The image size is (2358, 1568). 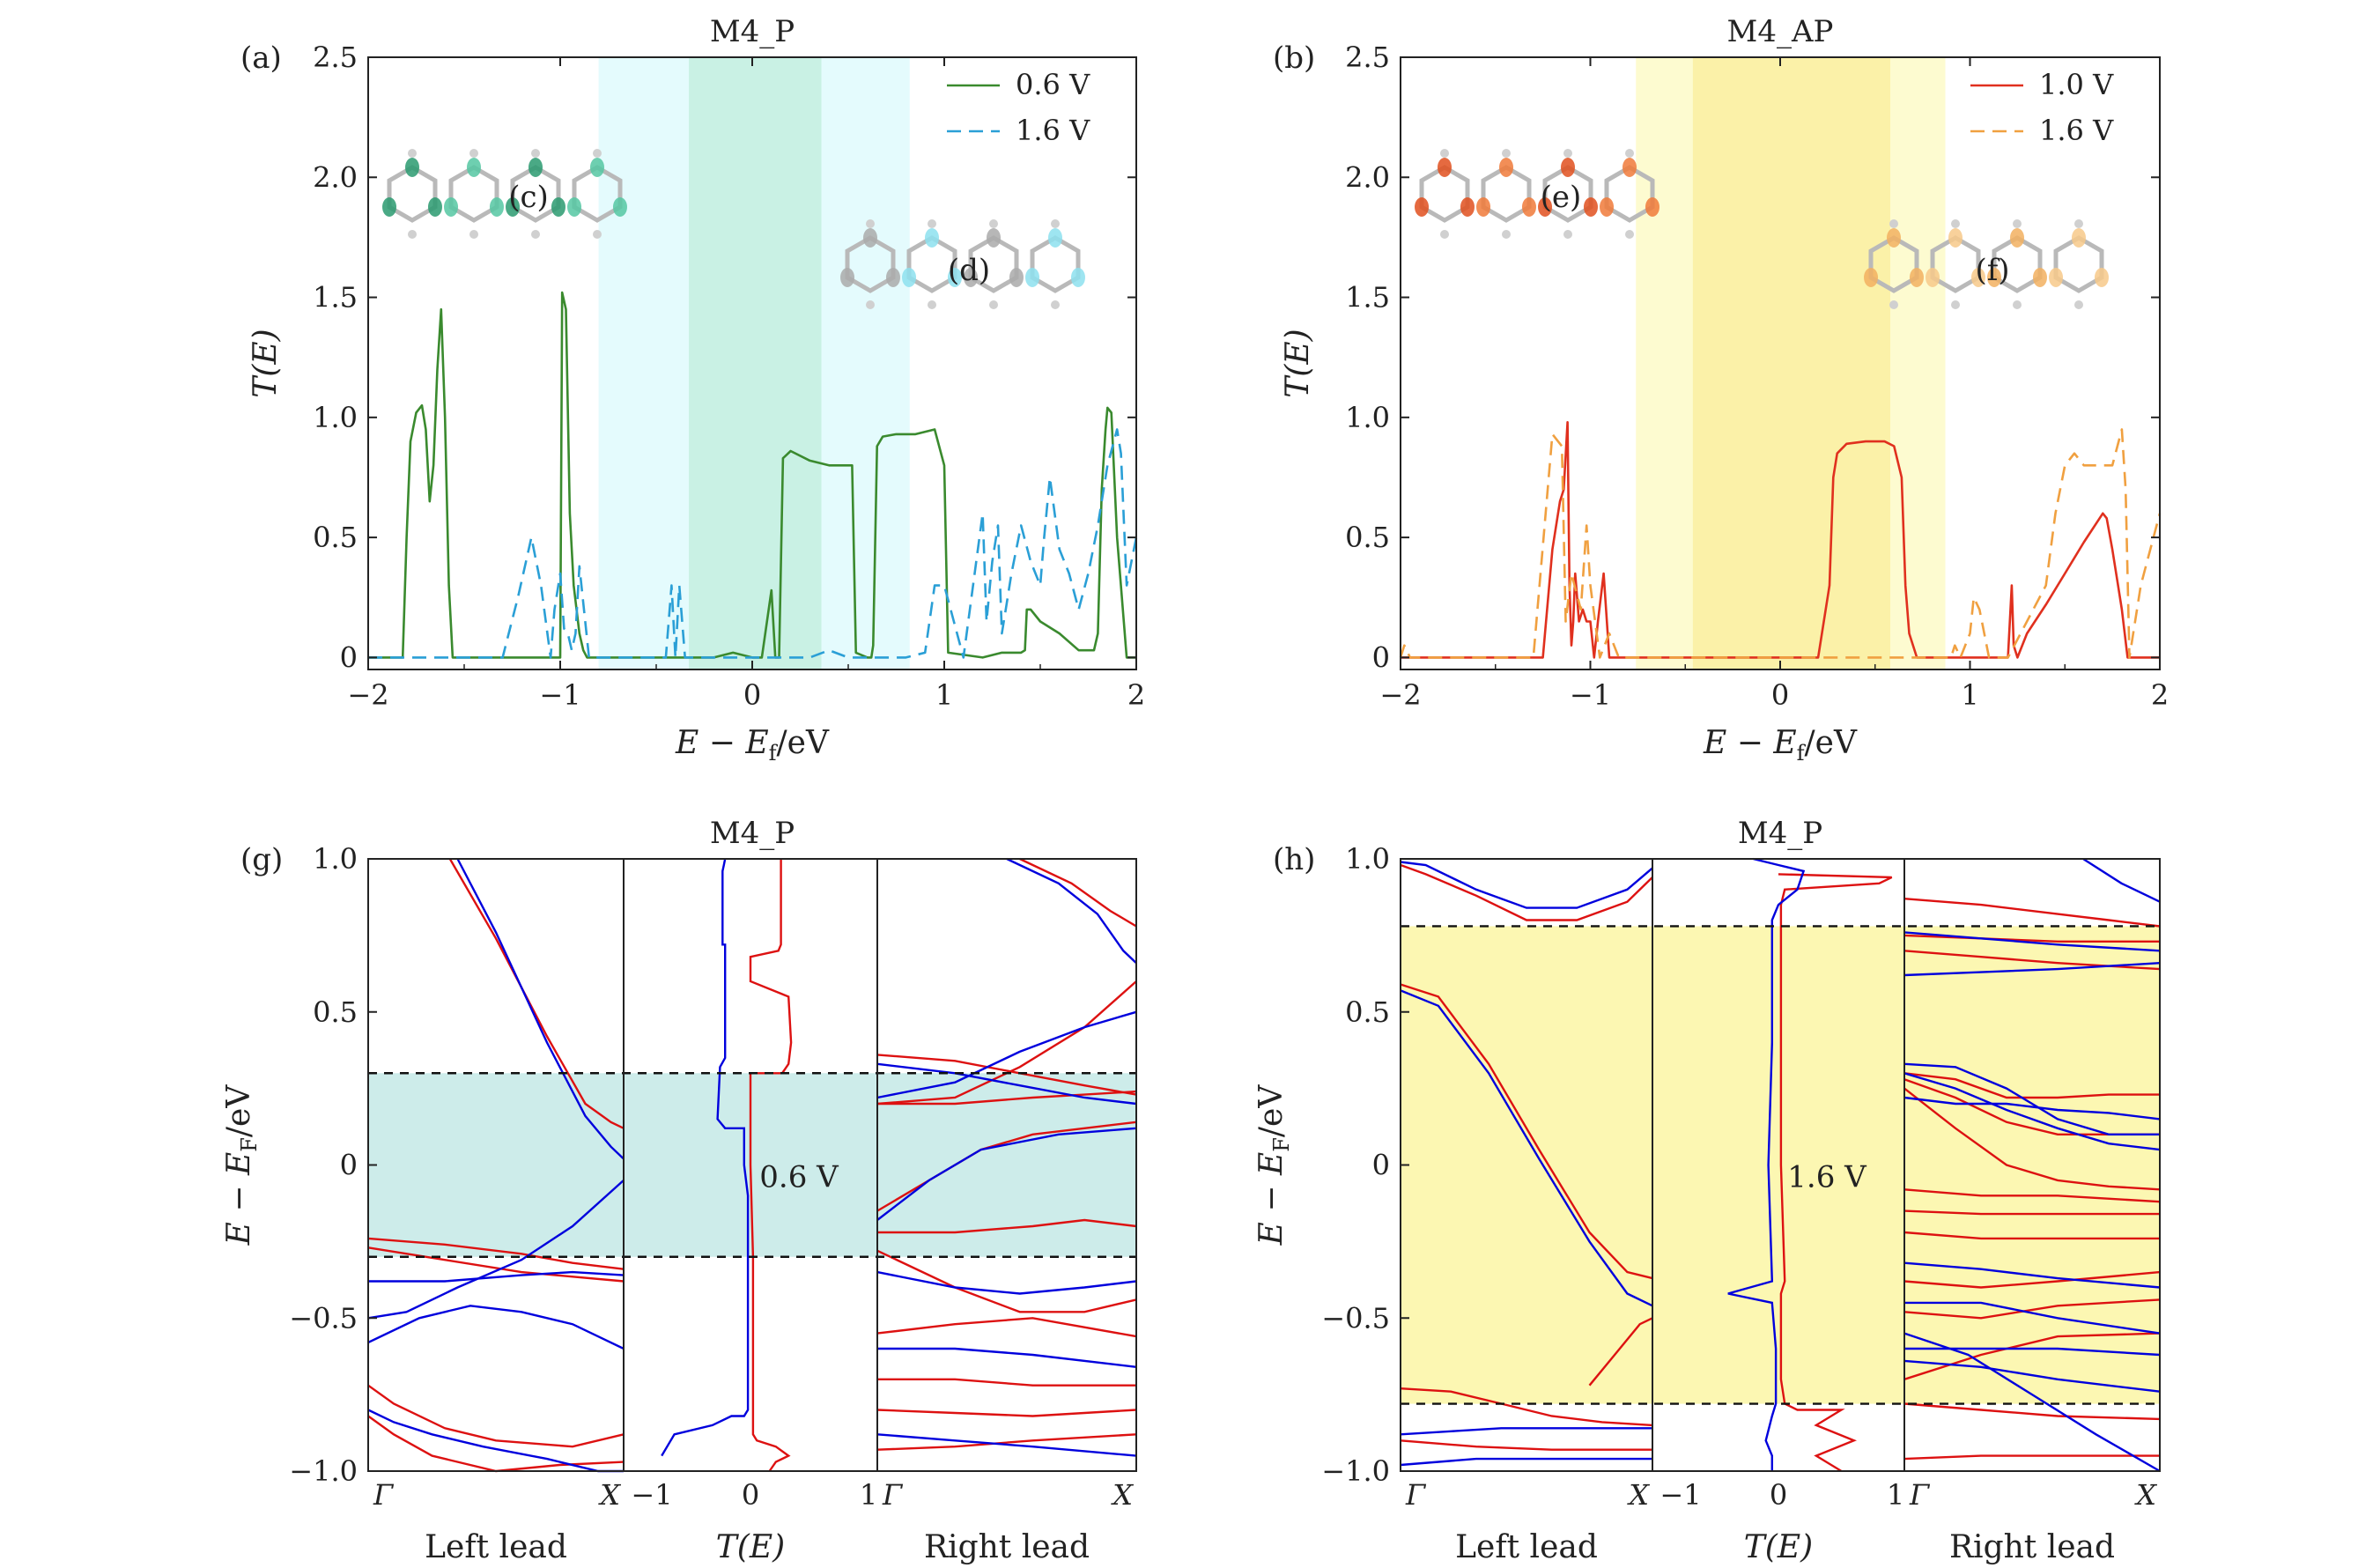 I want to click on x-tick-label: −1, so click(x=1590, y=695).